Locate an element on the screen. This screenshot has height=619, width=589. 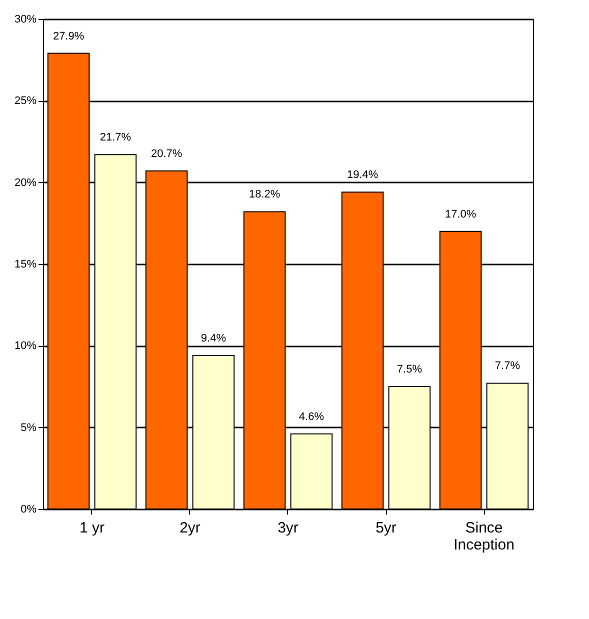
data-label: 7.5% is located at coordinates (409, 370).